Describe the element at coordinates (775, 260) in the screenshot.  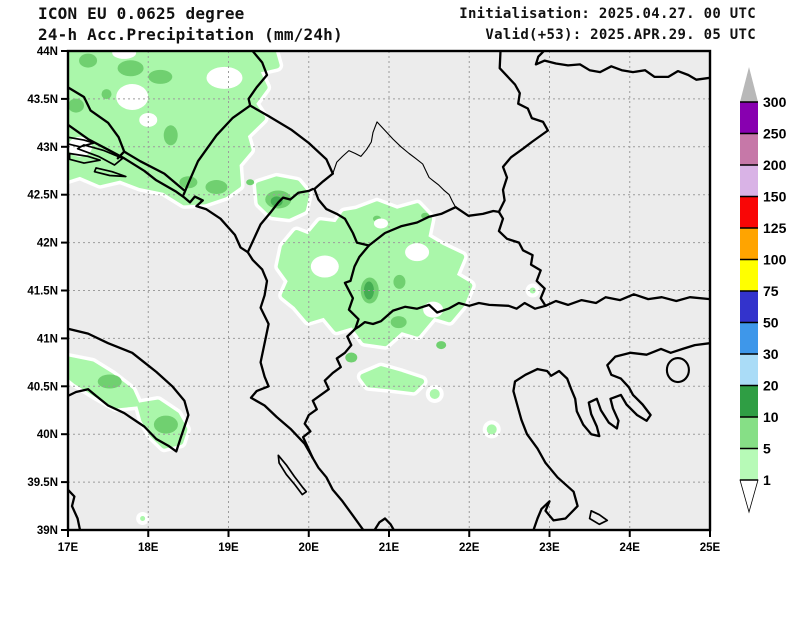
I see `colorbar-label: 100` at that location.